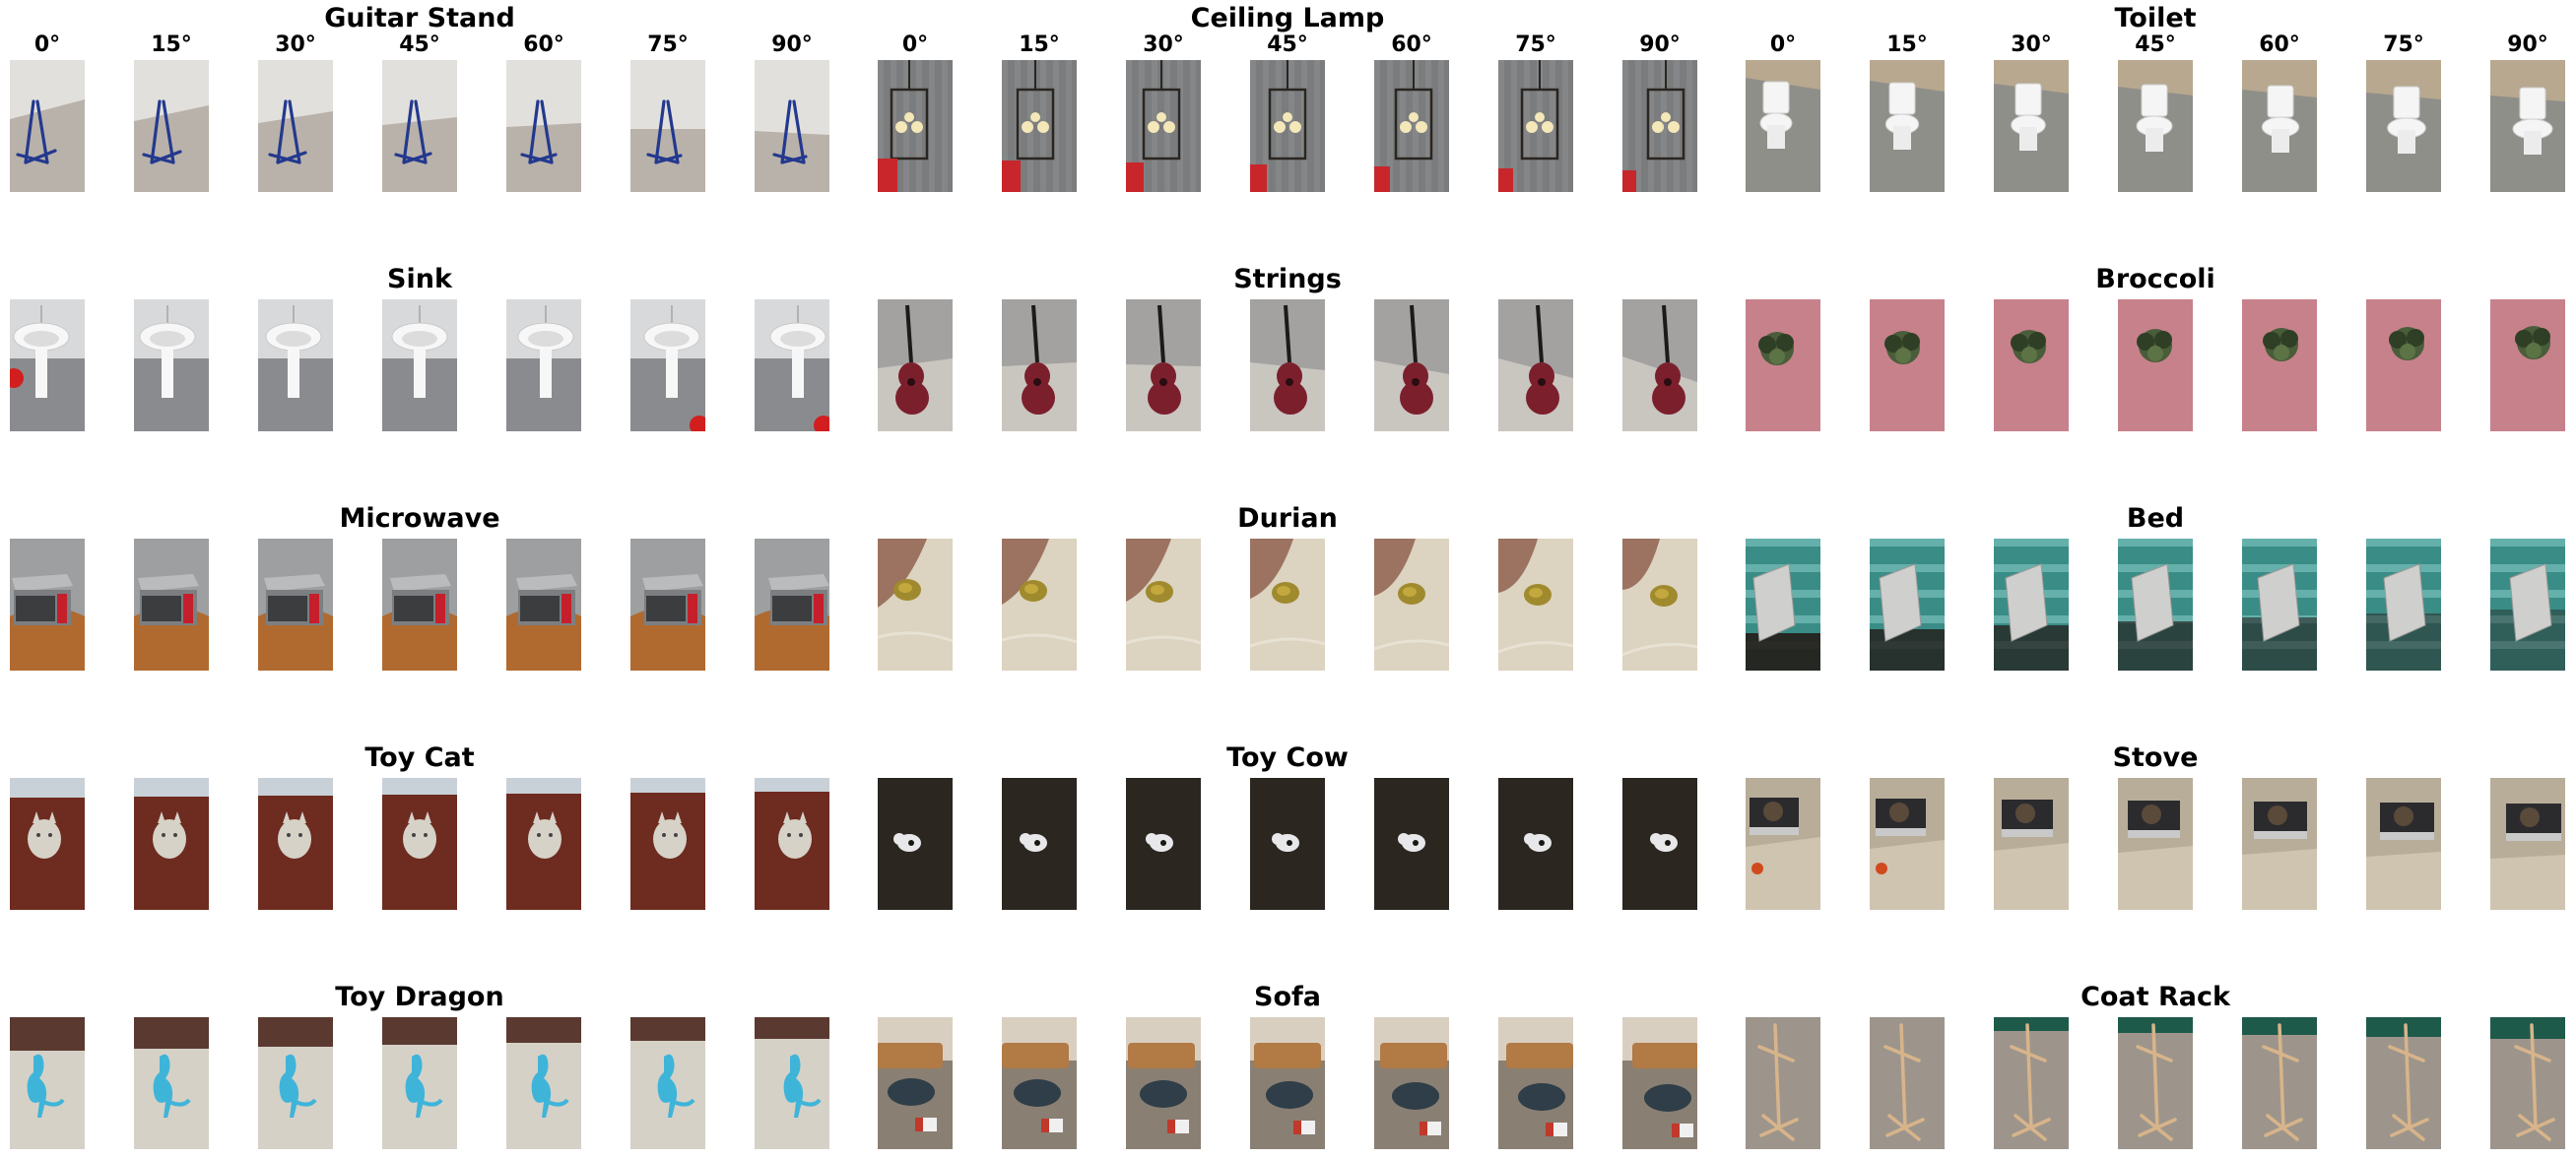  I want to click on object-title: Sofa, so click(1288, 997).